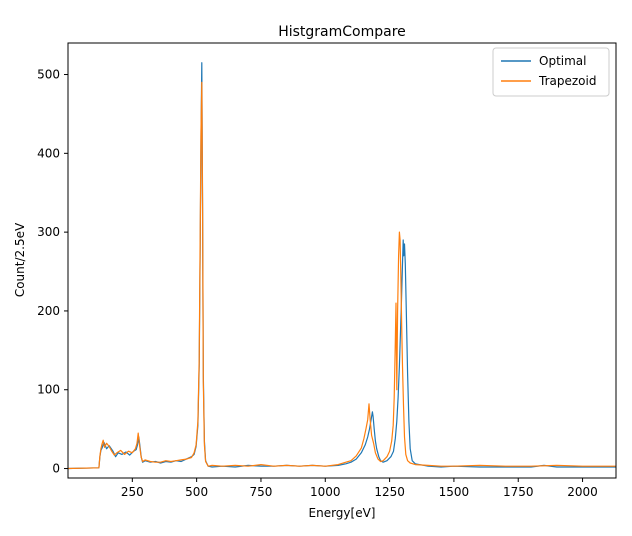  Describe the element at coordinates (20, 259) in the screenshot. I see `y-axis-label: Count/2.5eV` at that location.